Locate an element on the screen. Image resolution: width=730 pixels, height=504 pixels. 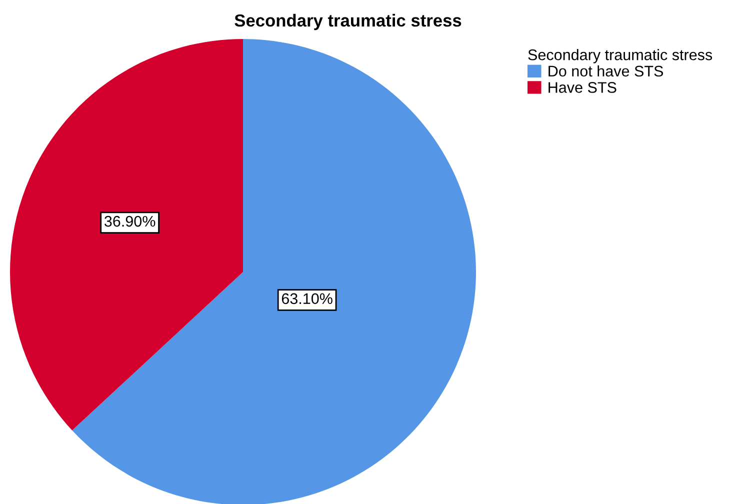
chart-title: Secondary traumatic stress is located at coordinates (348, 22).